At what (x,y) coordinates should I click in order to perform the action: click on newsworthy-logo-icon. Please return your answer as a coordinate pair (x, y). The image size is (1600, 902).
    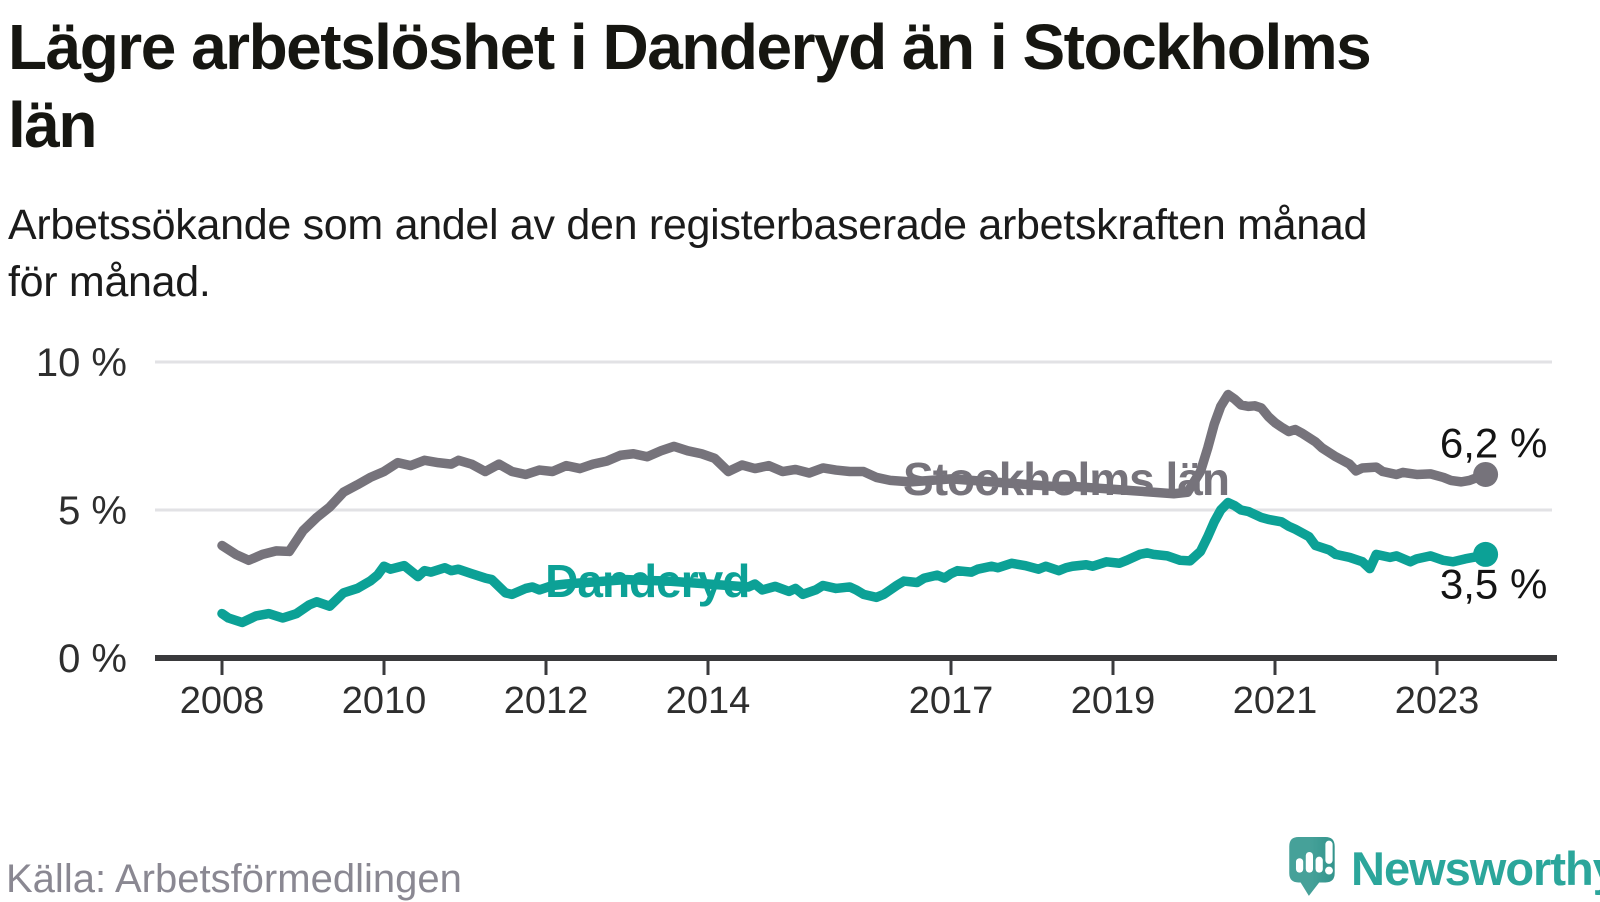
    Looking at the image, I should click on (1312, 866).